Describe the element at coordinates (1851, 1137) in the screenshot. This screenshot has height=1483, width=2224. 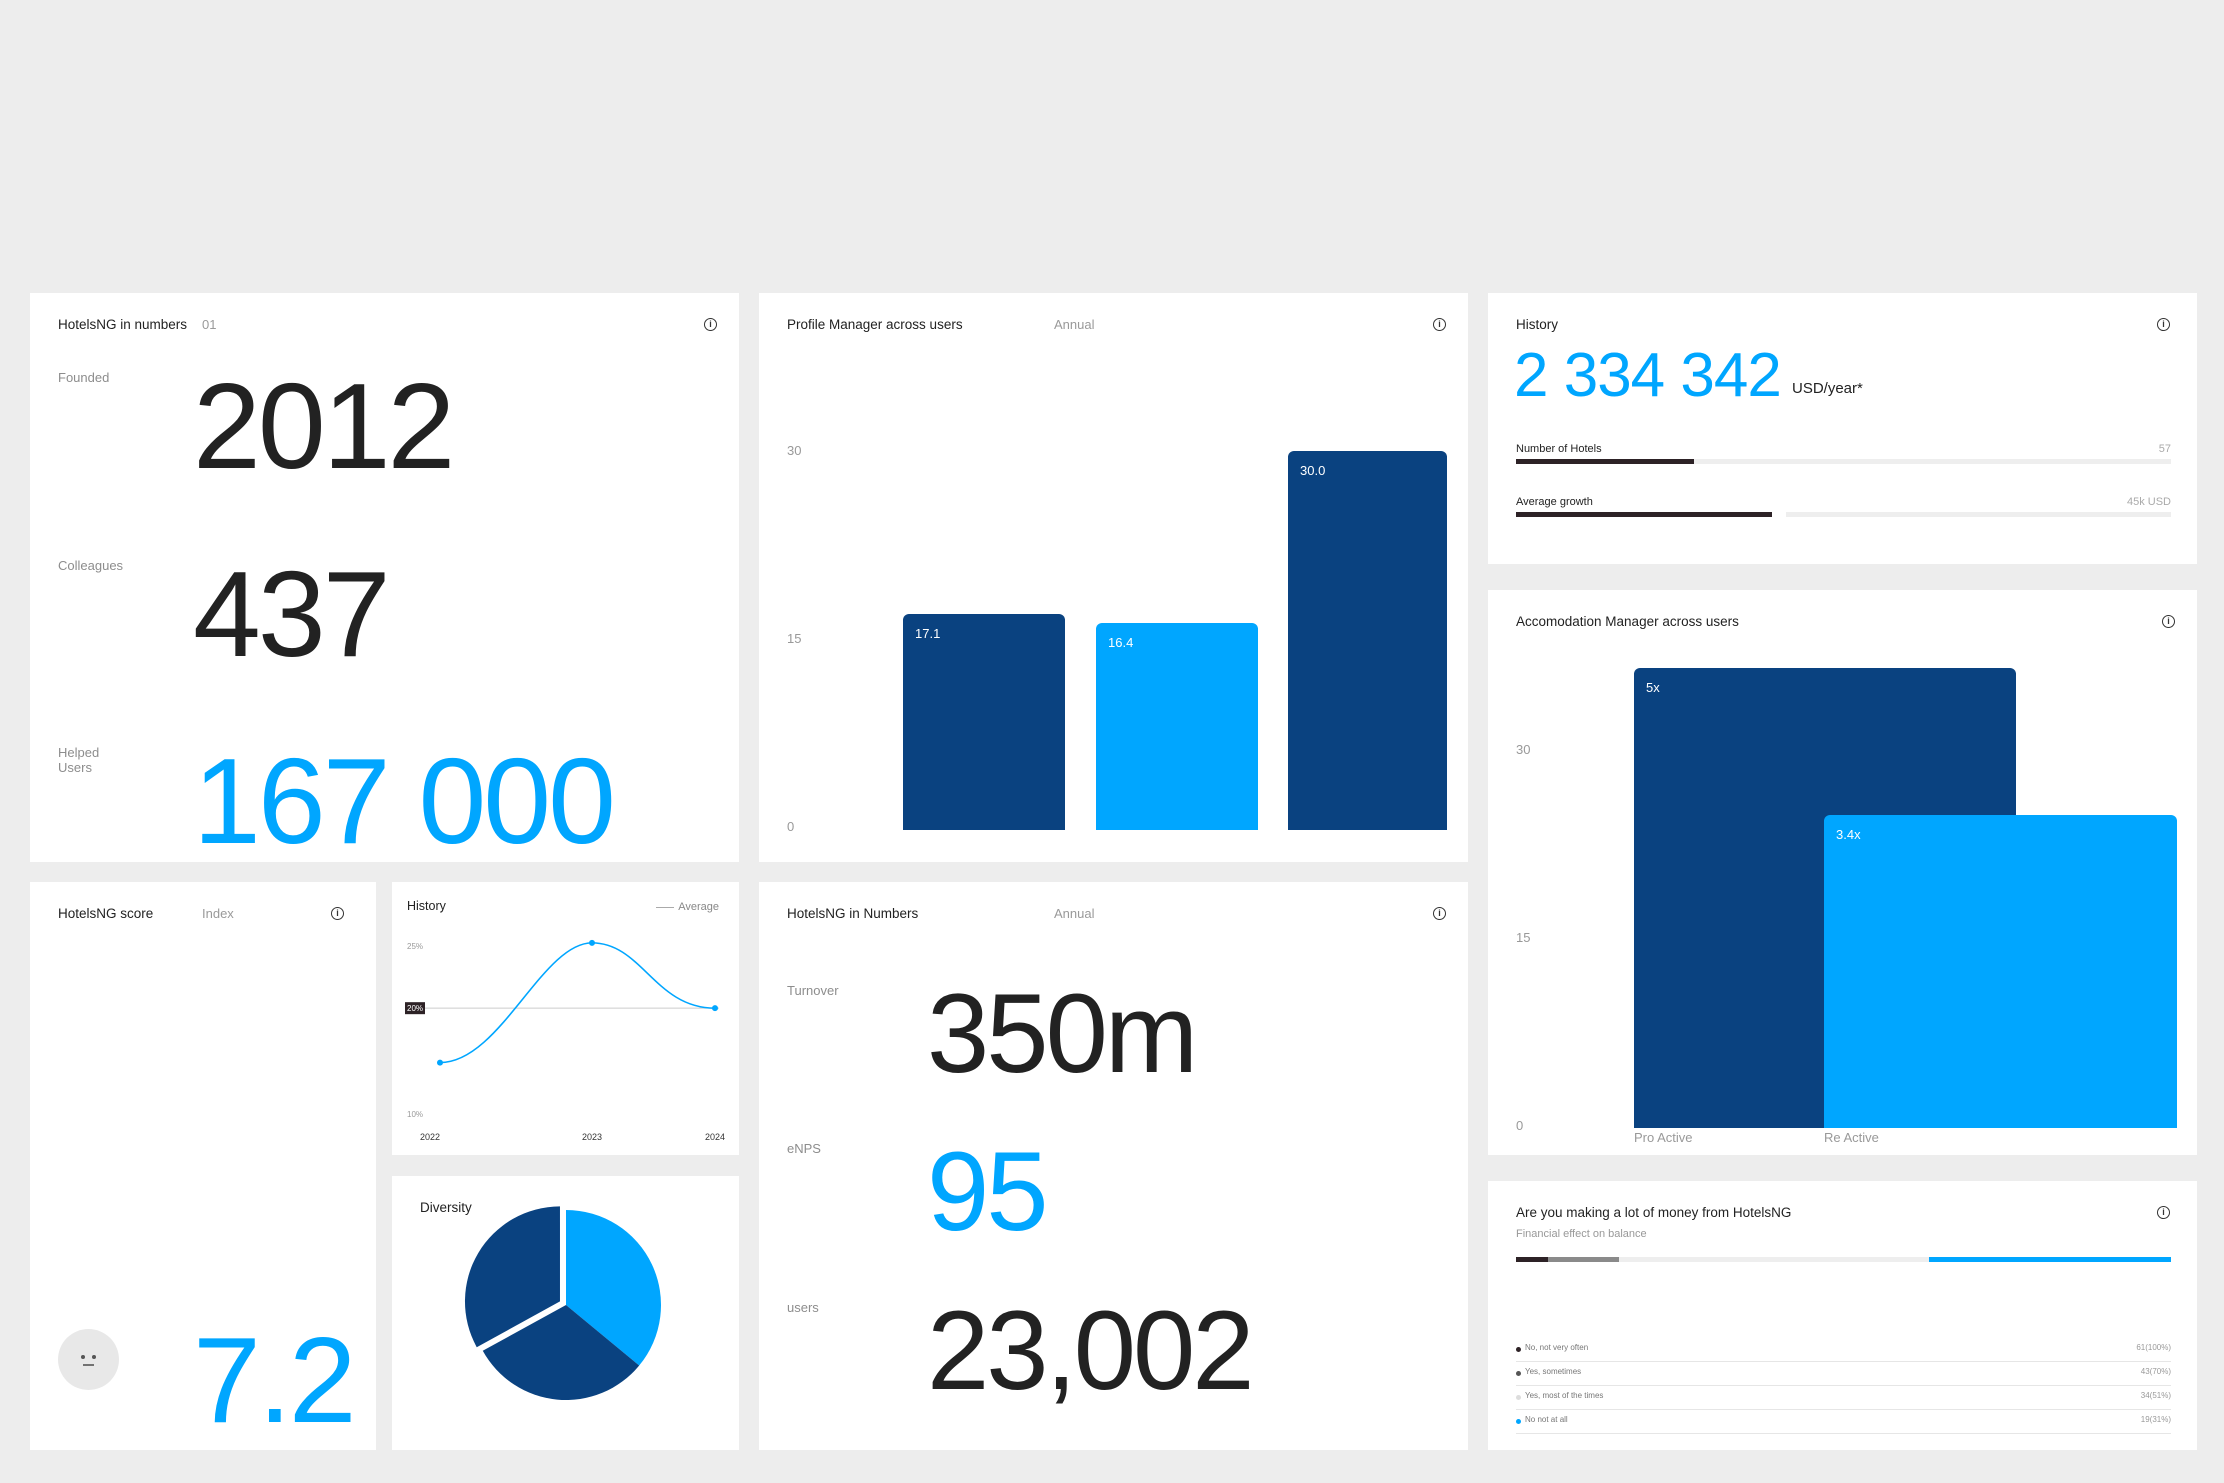
I see `x-tick-label: Re Active` at that location.